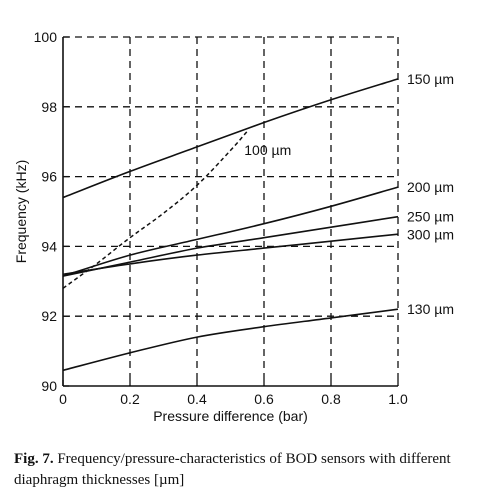 The height and width of the screenshot is (499, 504). What do you see at coordinates (430, 309) in the screenshot?
I see `series-label-130m: 130 µm` at bounding box center [430, 309].